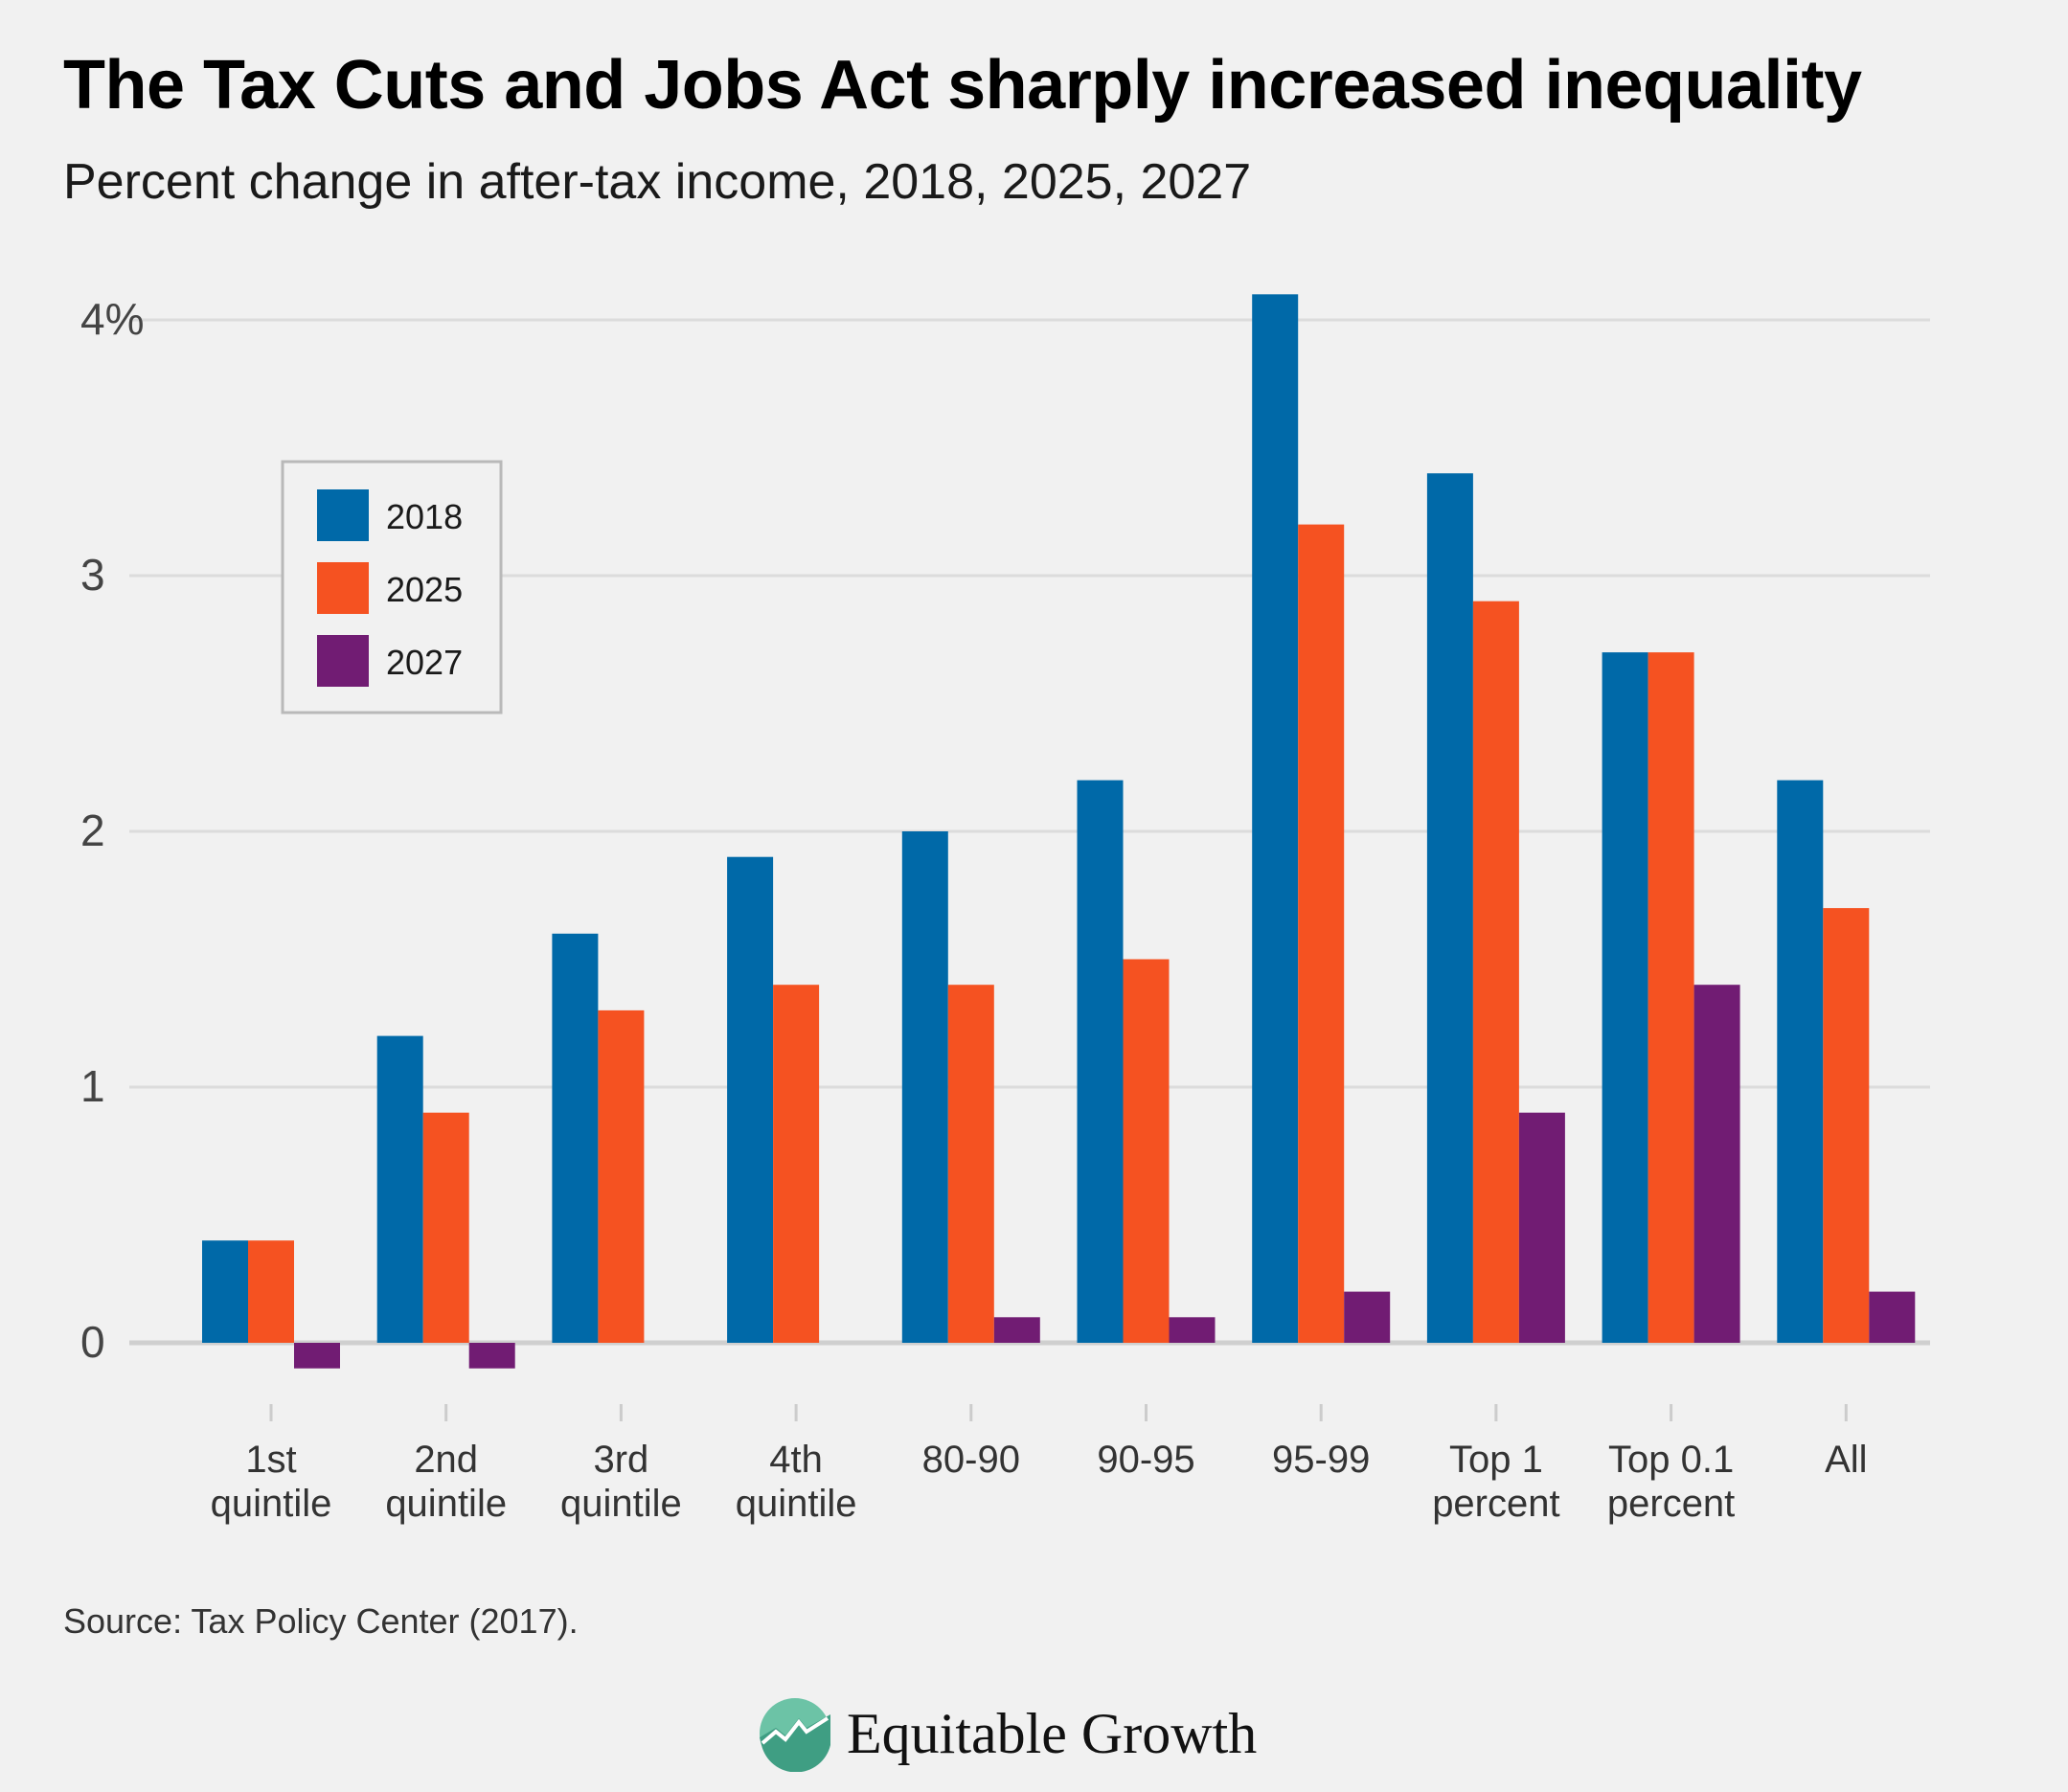  What do you see at coordinates (424, 662) in the screenshot?
I see `legend-label: 2027` at bounding box center [424, 662].